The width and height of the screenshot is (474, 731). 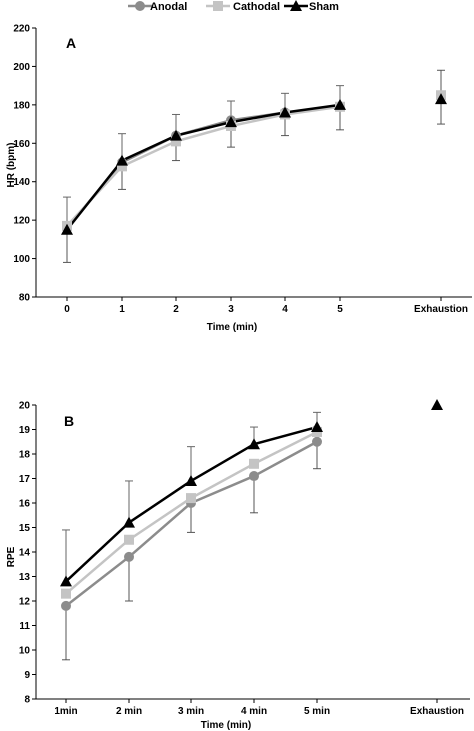 What do you see at coordinates (71, 43) in the screenshot?
I see `panel-a-label: A` at bounding box center [71, 43].